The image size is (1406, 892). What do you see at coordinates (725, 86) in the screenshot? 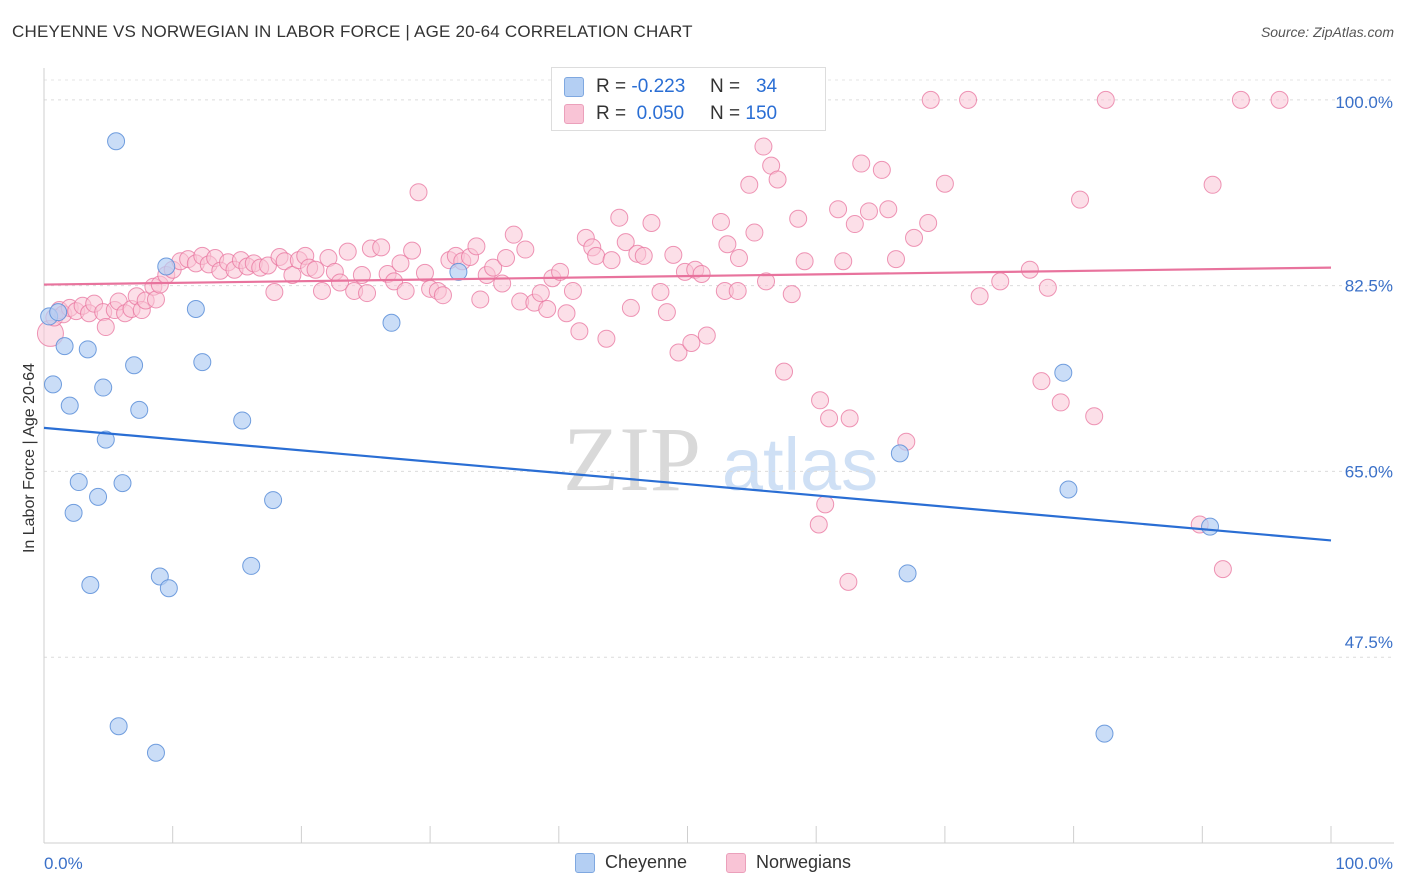
I see `cheyenne-n-label: N =` at bounding box center [725, 86].